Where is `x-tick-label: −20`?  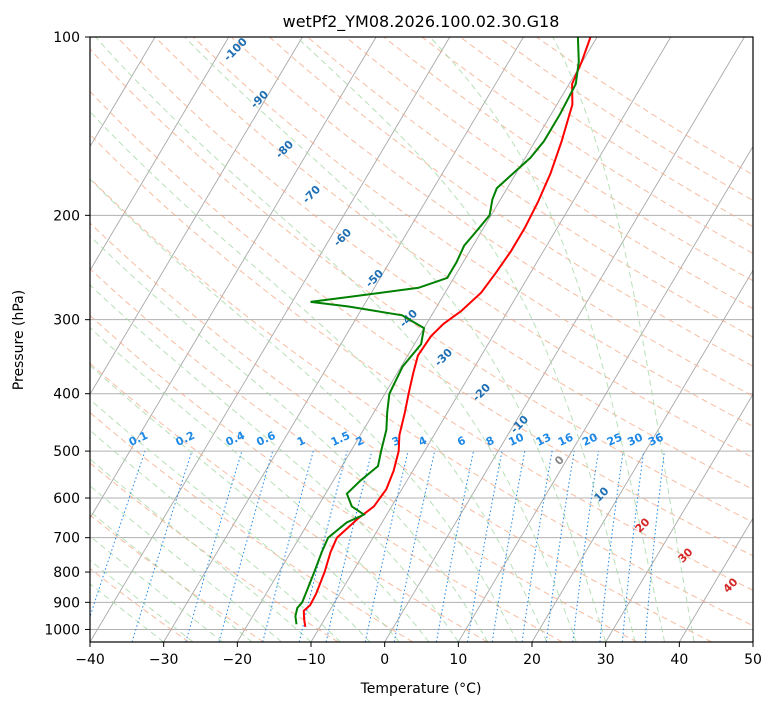
x-tick-label: −20 is located at coordinates (238, 660).